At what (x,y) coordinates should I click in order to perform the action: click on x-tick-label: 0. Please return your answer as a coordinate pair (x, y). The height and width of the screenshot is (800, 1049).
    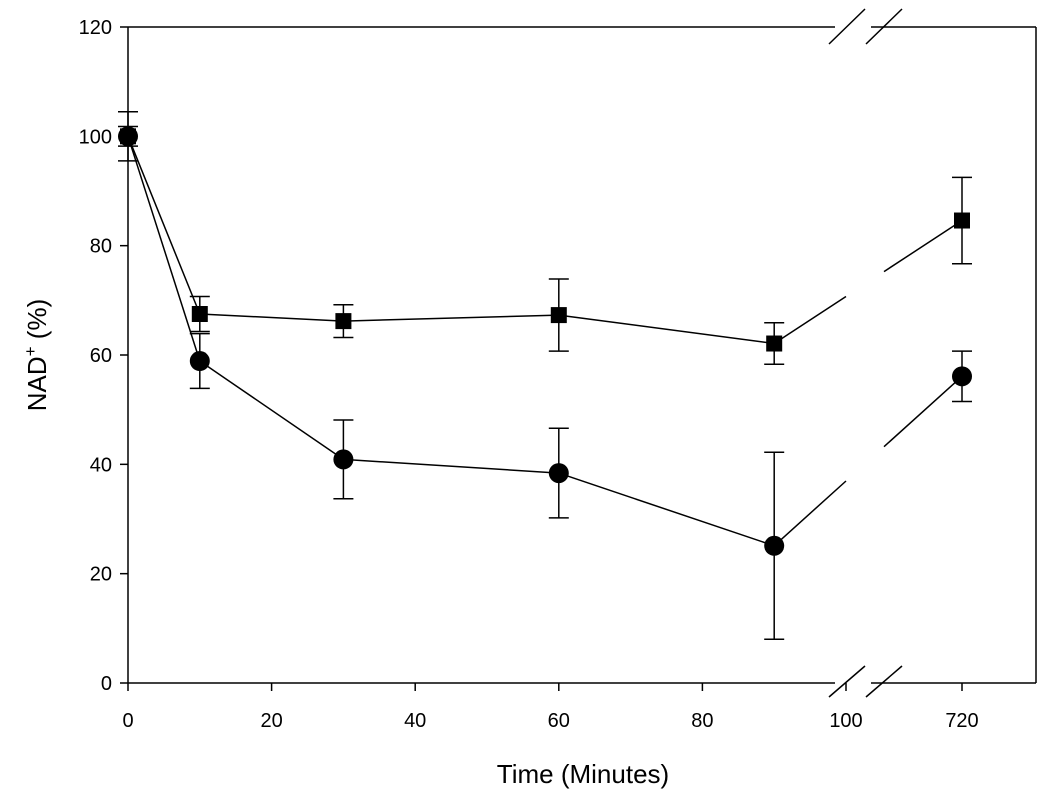
    Looking at the image, I should click on (127, 721).